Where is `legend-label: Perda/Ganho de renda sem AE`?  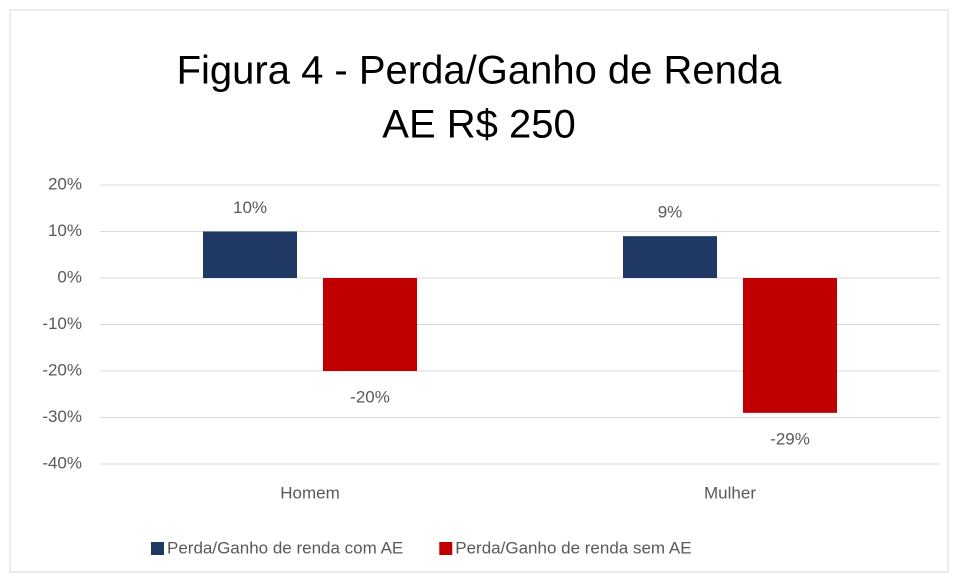 legend-label: Perda/Ganho de renda sem AE is located at coordinates (573, 547).